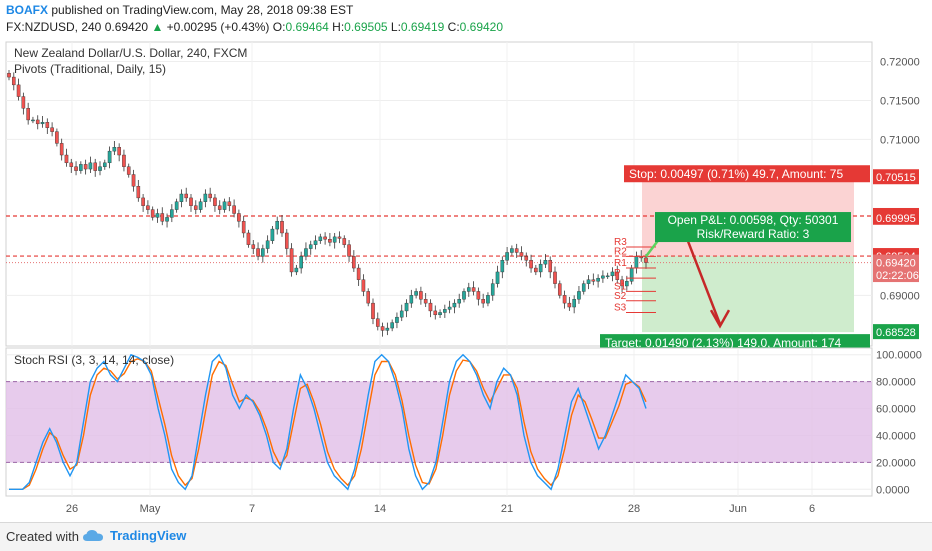 Image resolution: width=932 pixels, height=551 pixels. I want to click on target-zone, so click(748, 294).